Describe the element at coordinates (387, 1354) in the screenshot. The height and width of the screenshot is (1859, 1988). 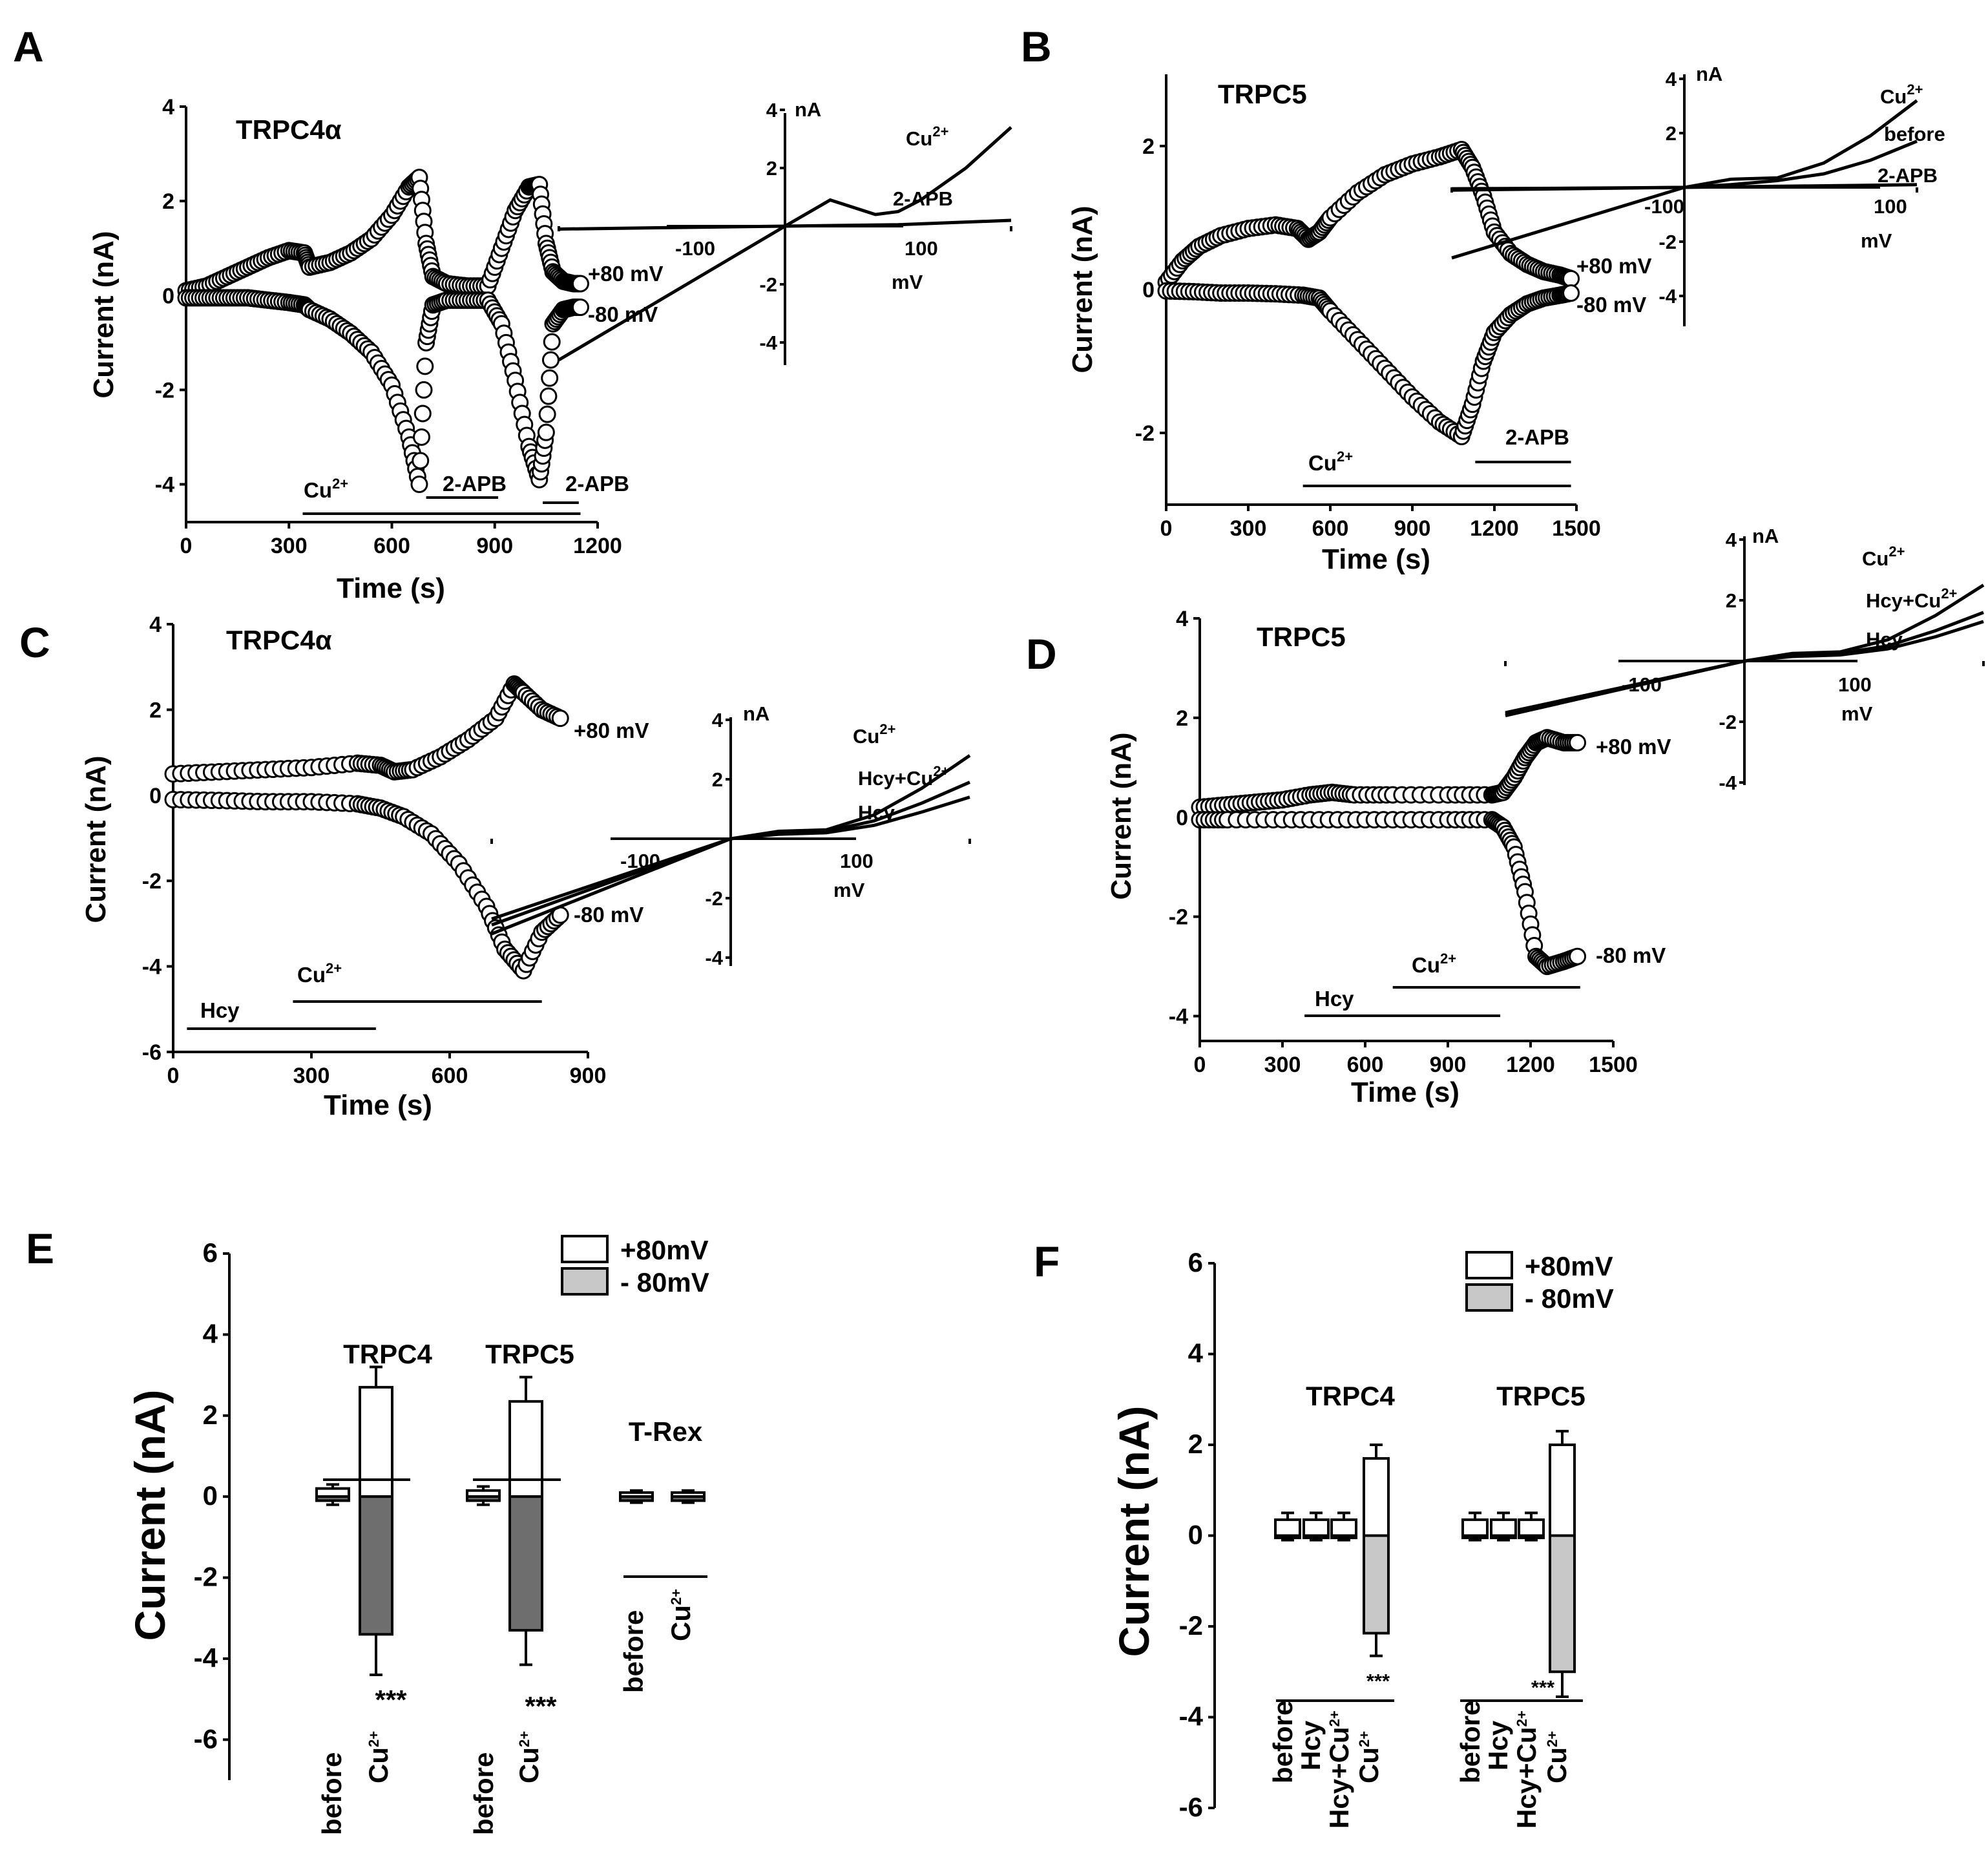
I see `group-title: TRPC4` at that location.